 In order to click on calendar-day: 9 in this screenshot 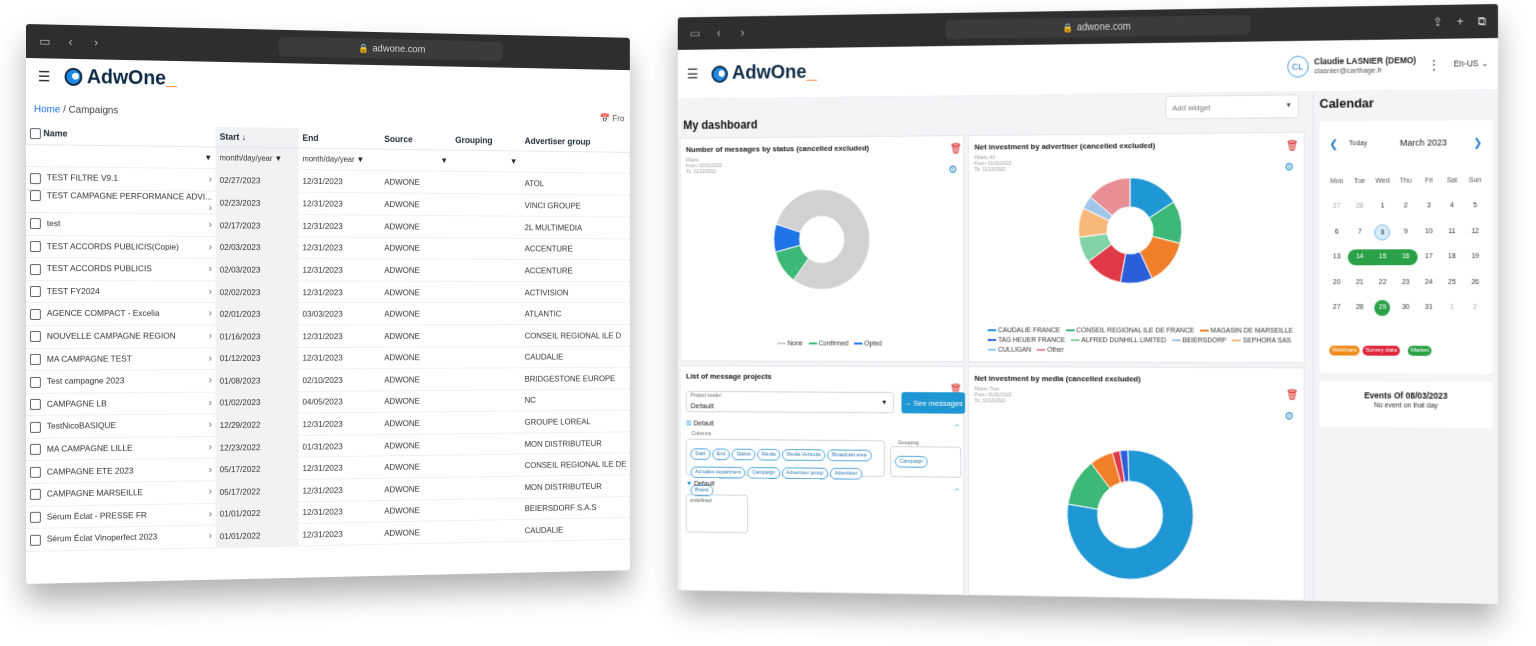, I will do `click(1405, 232)`.